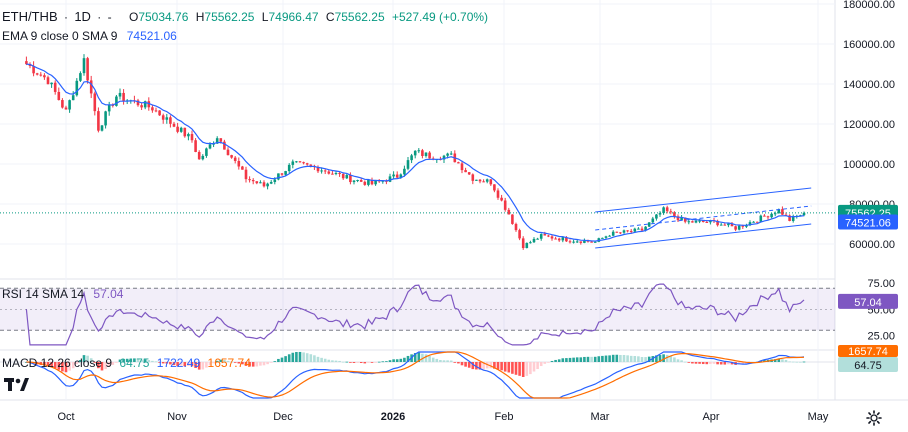  I want to click on gear-icon, so click(874, 420).